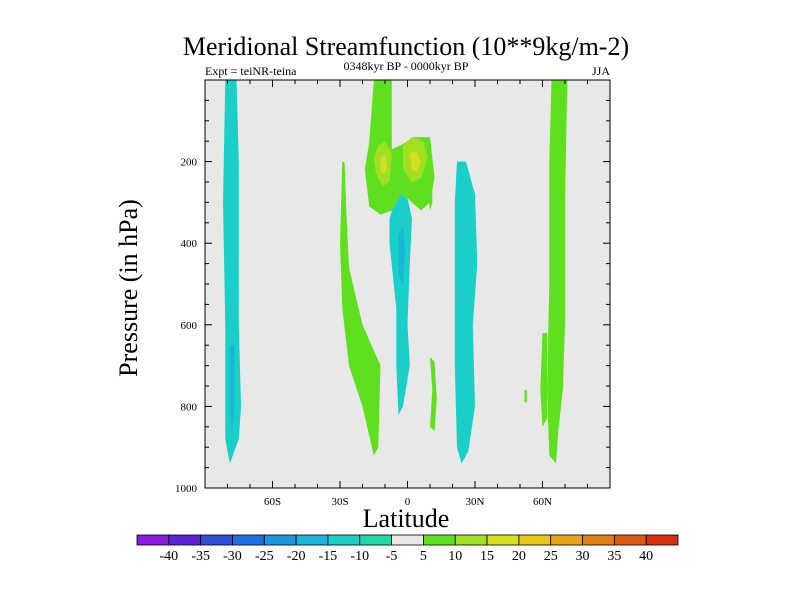 This screenshot has width=800, height=600. What do you see at coordinates (189, 244) in the screenshot?
I see `y-tick-label: 400` at bounding box center [189, 244].